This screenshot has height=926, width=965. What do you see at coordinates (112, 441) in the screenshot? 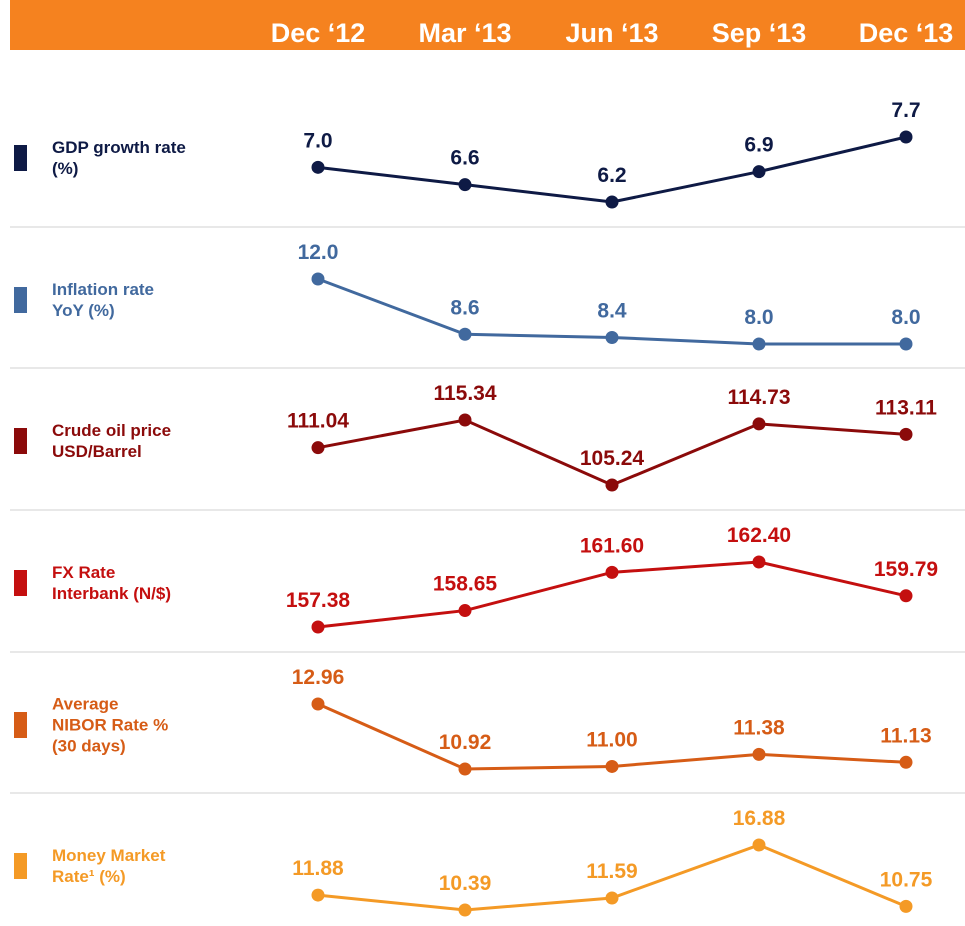
I see `row-label: Crude oil price USD/Barrel` at bounding box center [112, 441].